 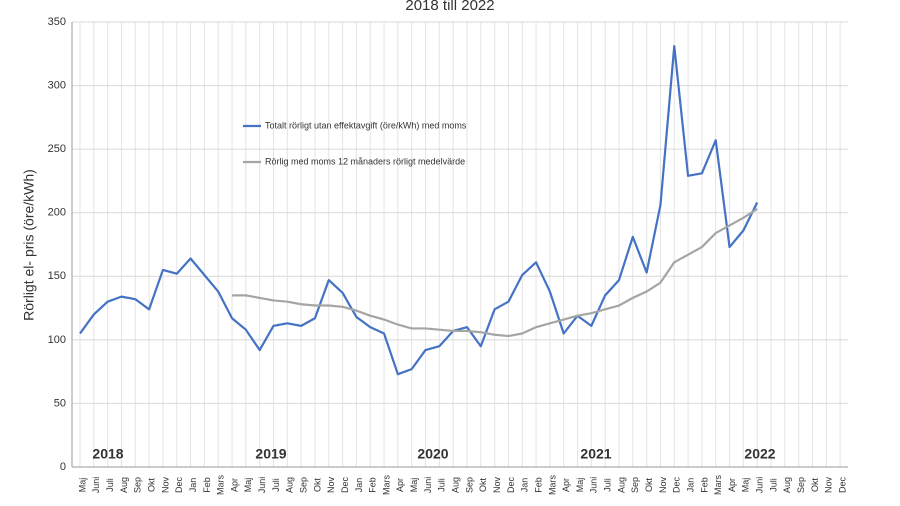 I want to click on y-tick-label: 250, so click(x=57, y=149).